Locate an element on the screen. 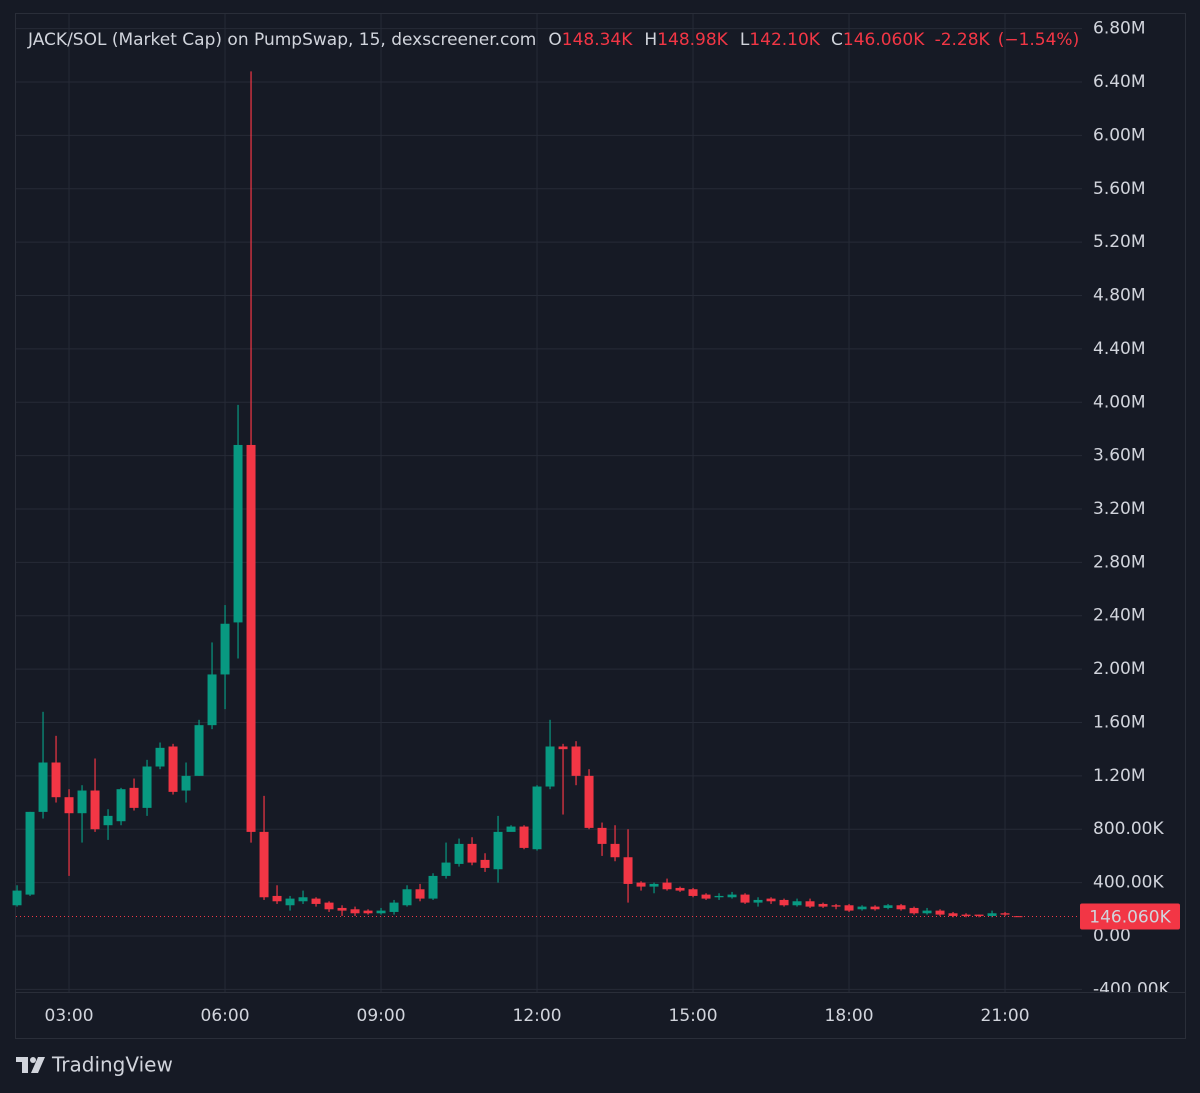 The image size is (1200, 1093). x-tick-label: 21:00 is located at coordinates (1005, 1016).